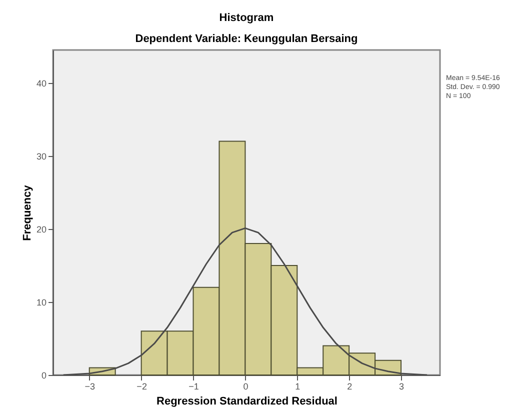 This screenshot has height=414, width=522. What do you see at coordinates (41, 229) in the screenshot?
I see `y-tick-label: 20` at bounding box center [41, 229].